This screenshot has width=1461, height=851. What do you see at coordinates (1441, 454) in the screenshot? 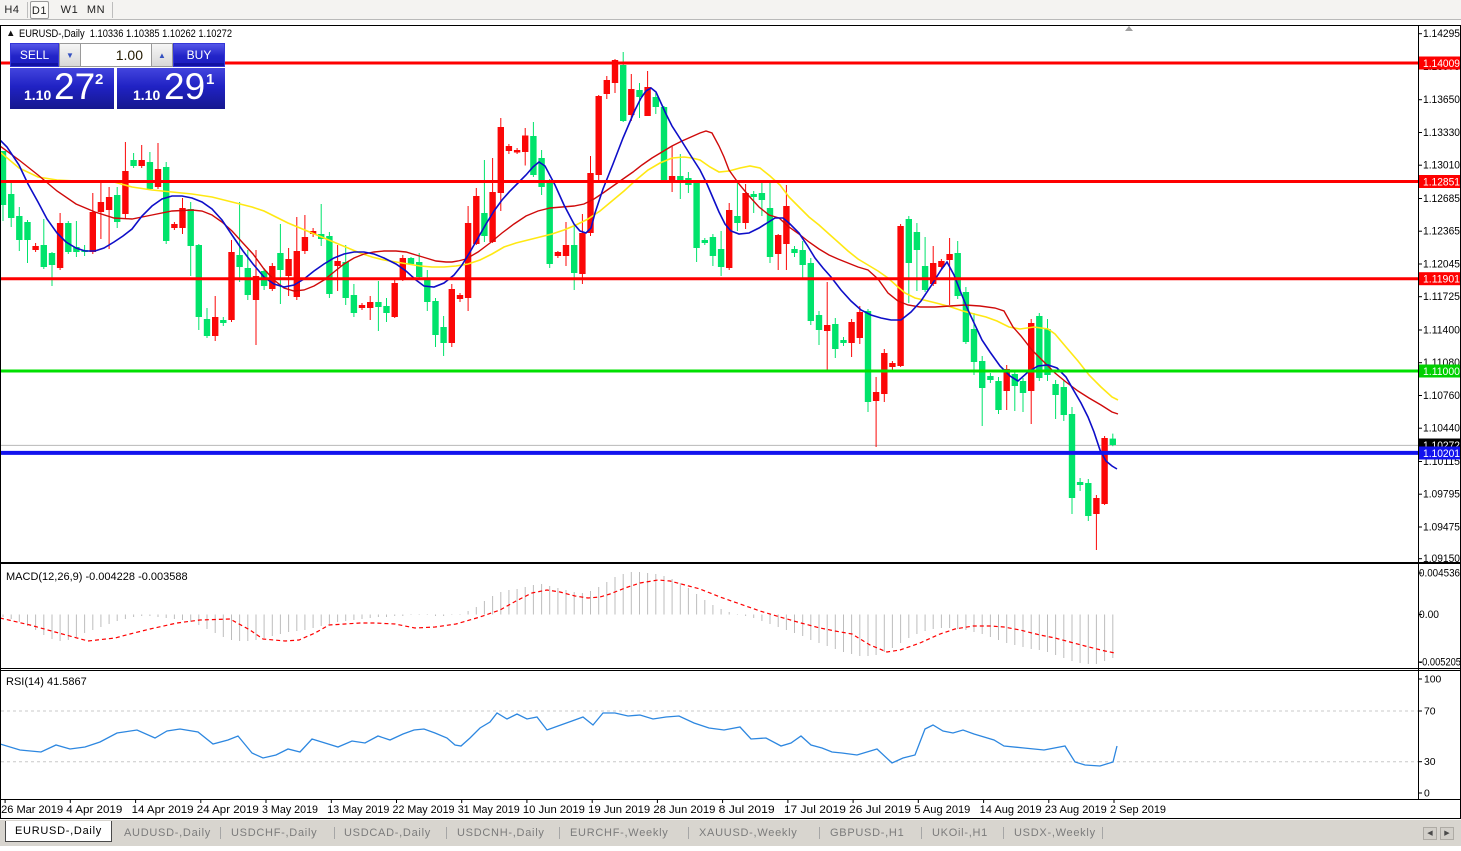
I see `svg-text: 1.10201` at bounding box center [1441, 454].